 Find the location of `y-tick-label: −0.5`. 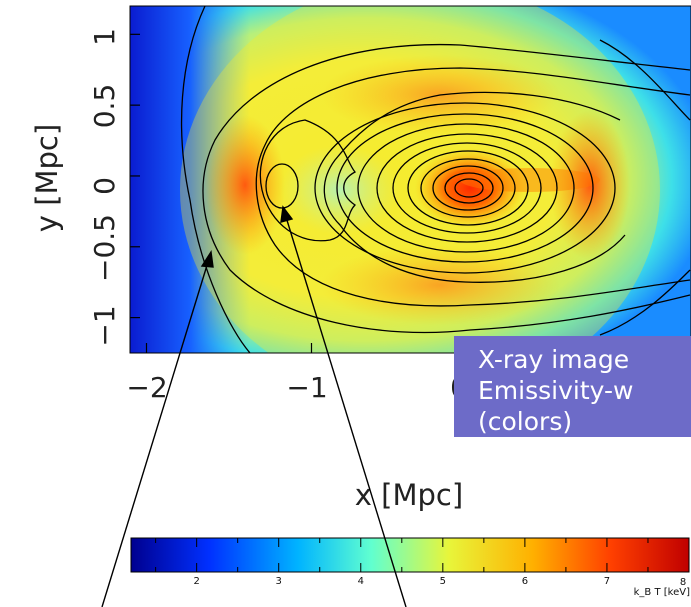

y-tick-label: −0.5 is located at coordinates (104, 248).